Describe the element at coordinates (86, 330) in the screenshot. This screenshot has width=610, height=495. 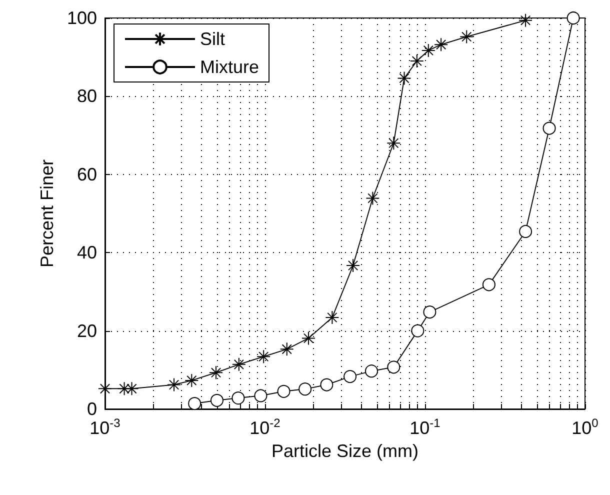
I see `y-tick-label: 20` at that location.